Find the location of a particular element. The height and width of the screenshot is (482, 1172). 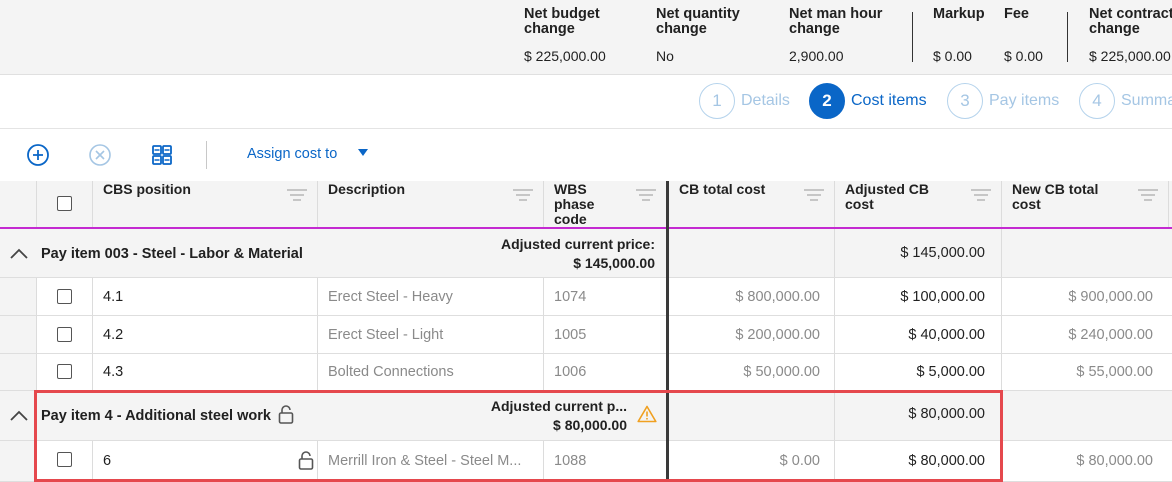

step-pay-items: 3 Pay items is located at coordinates (1003, 101).